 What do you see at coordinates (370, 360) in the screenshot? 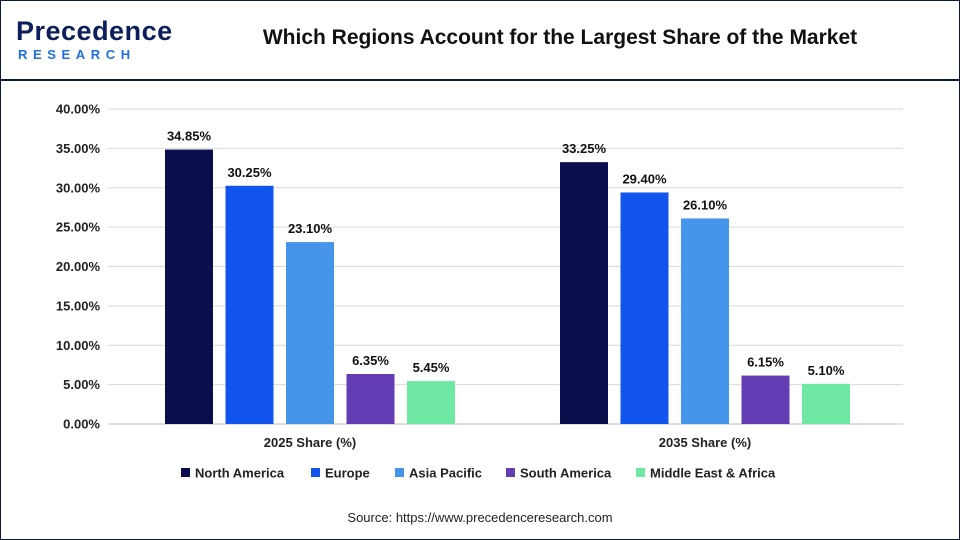
I see `data-label: 6.35%` at bounding box center [370, 360].